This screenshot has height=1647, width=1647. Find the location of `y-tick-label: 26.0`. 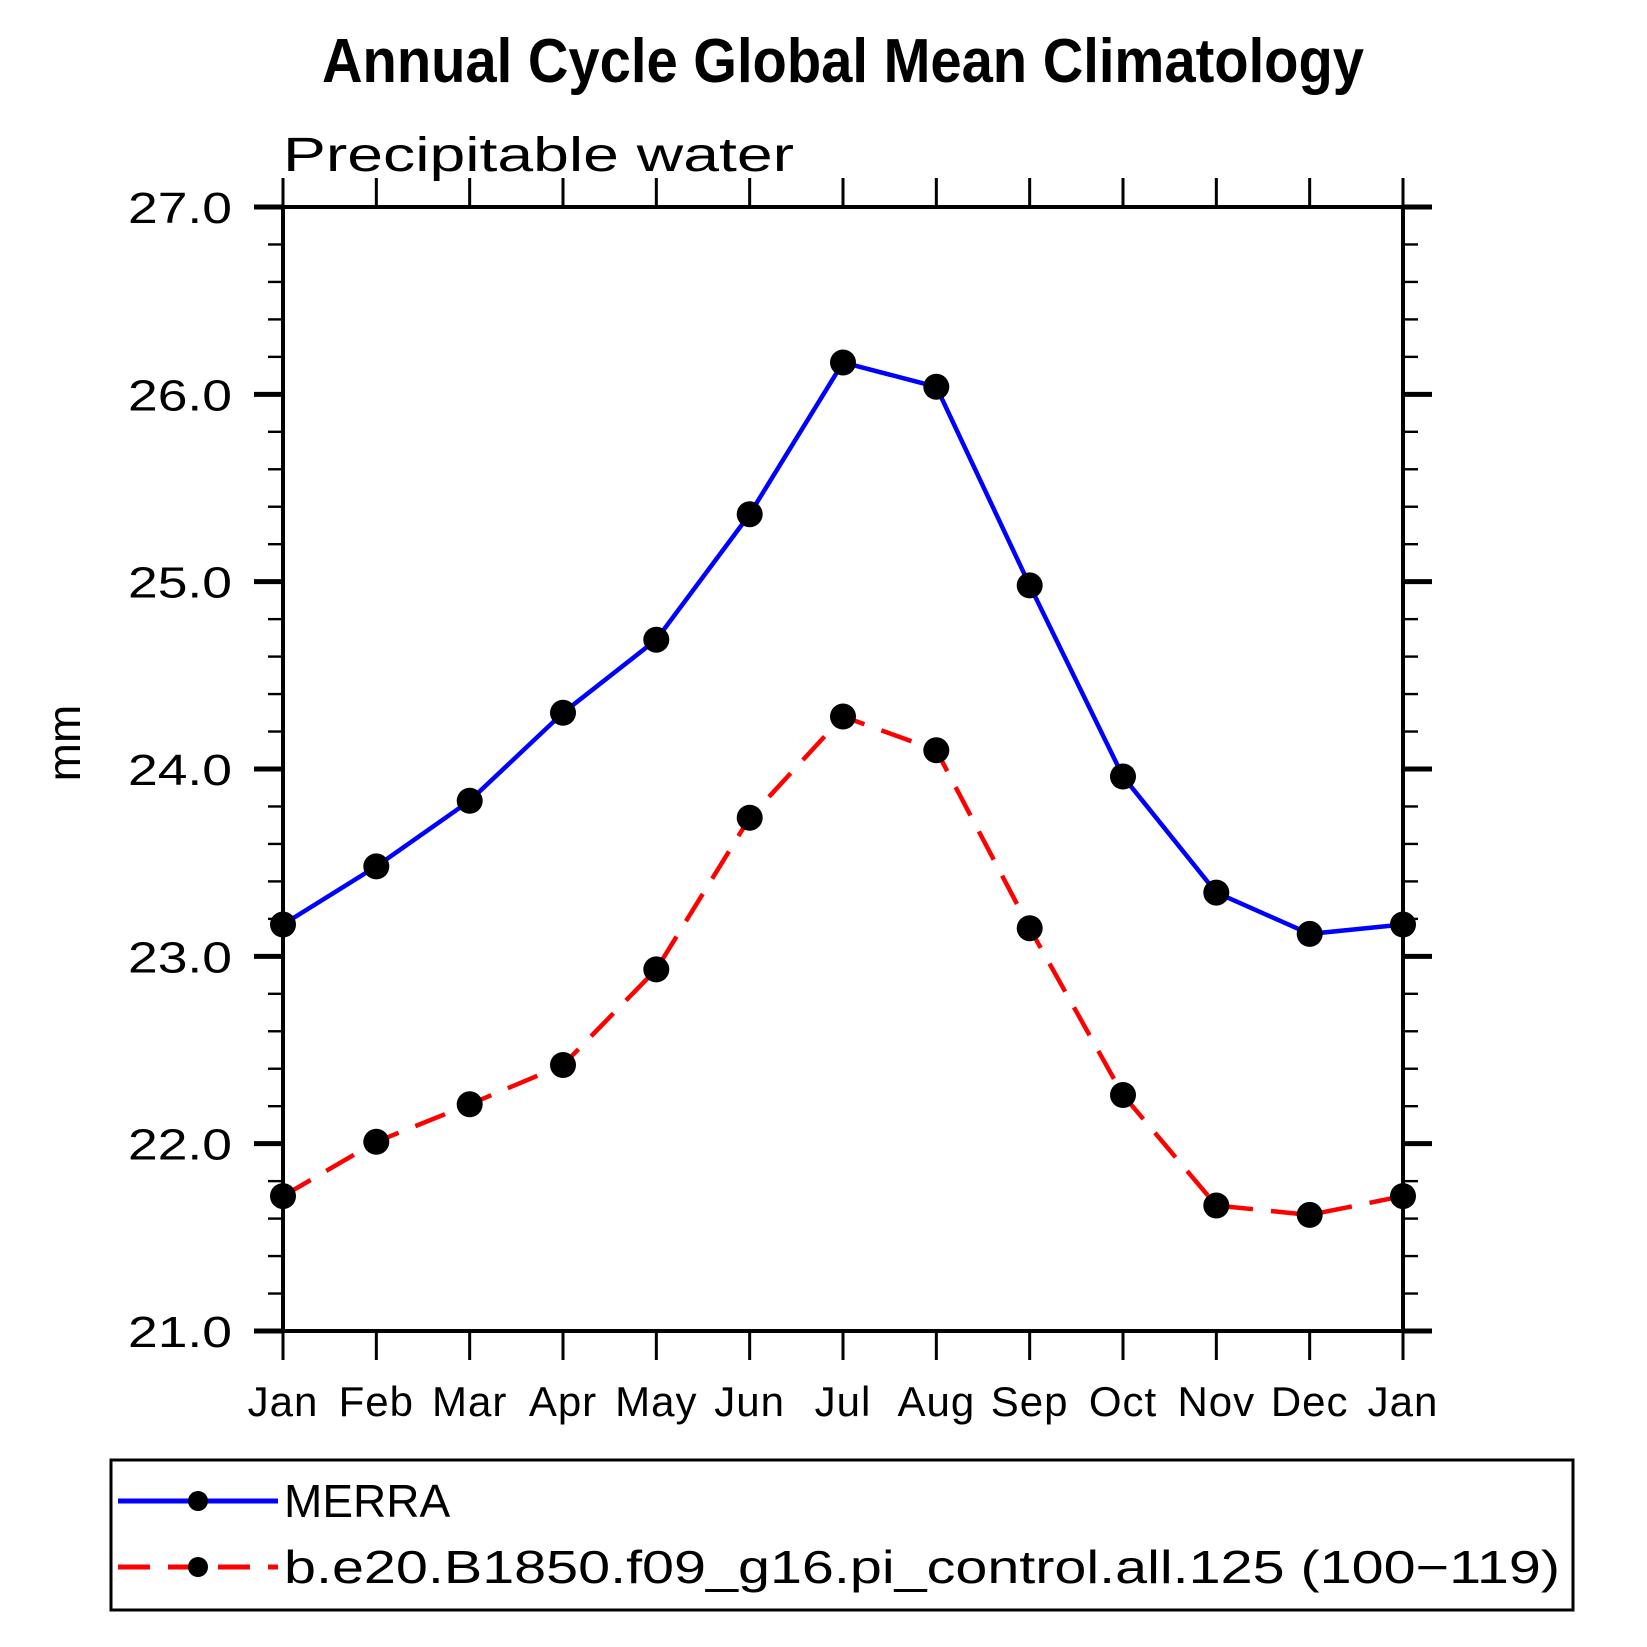

y-tick-label: 26.0 is located at coordinates (180, 395).